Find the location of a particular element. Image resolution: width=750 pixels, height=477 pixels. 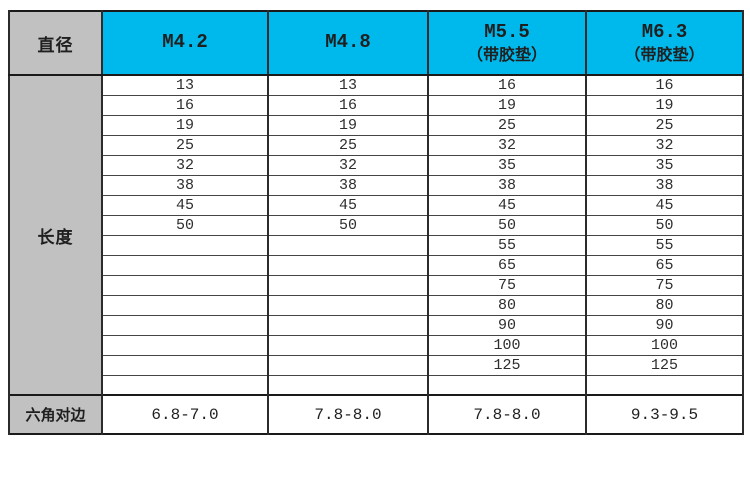

table-row: 80 80 is located at coordinates (376, 305).